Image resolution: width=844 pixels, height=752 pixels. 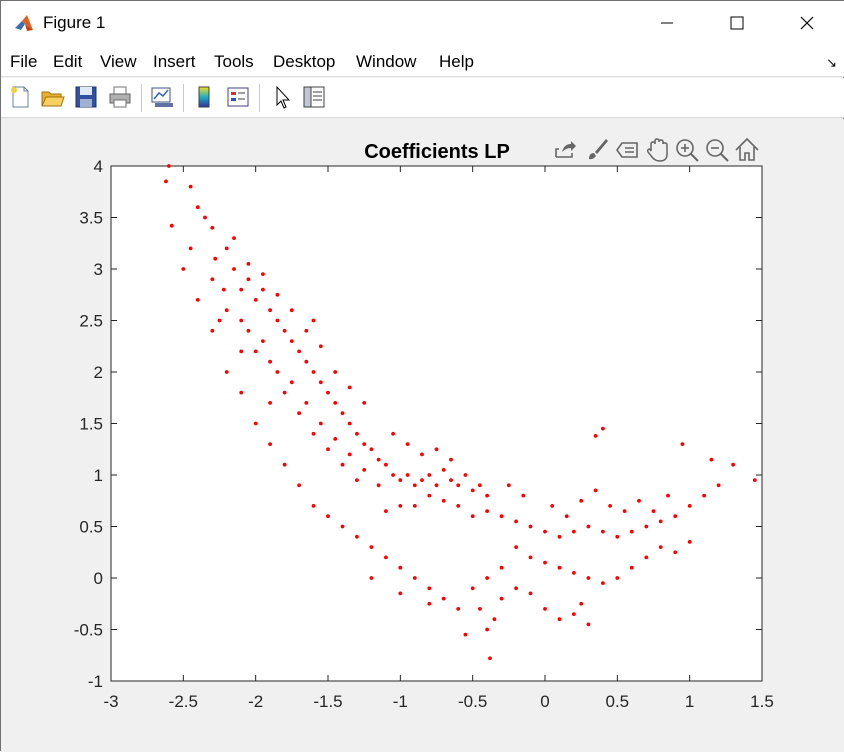 I want to click on menu-edit: Edit, so click(x=68, y=61).